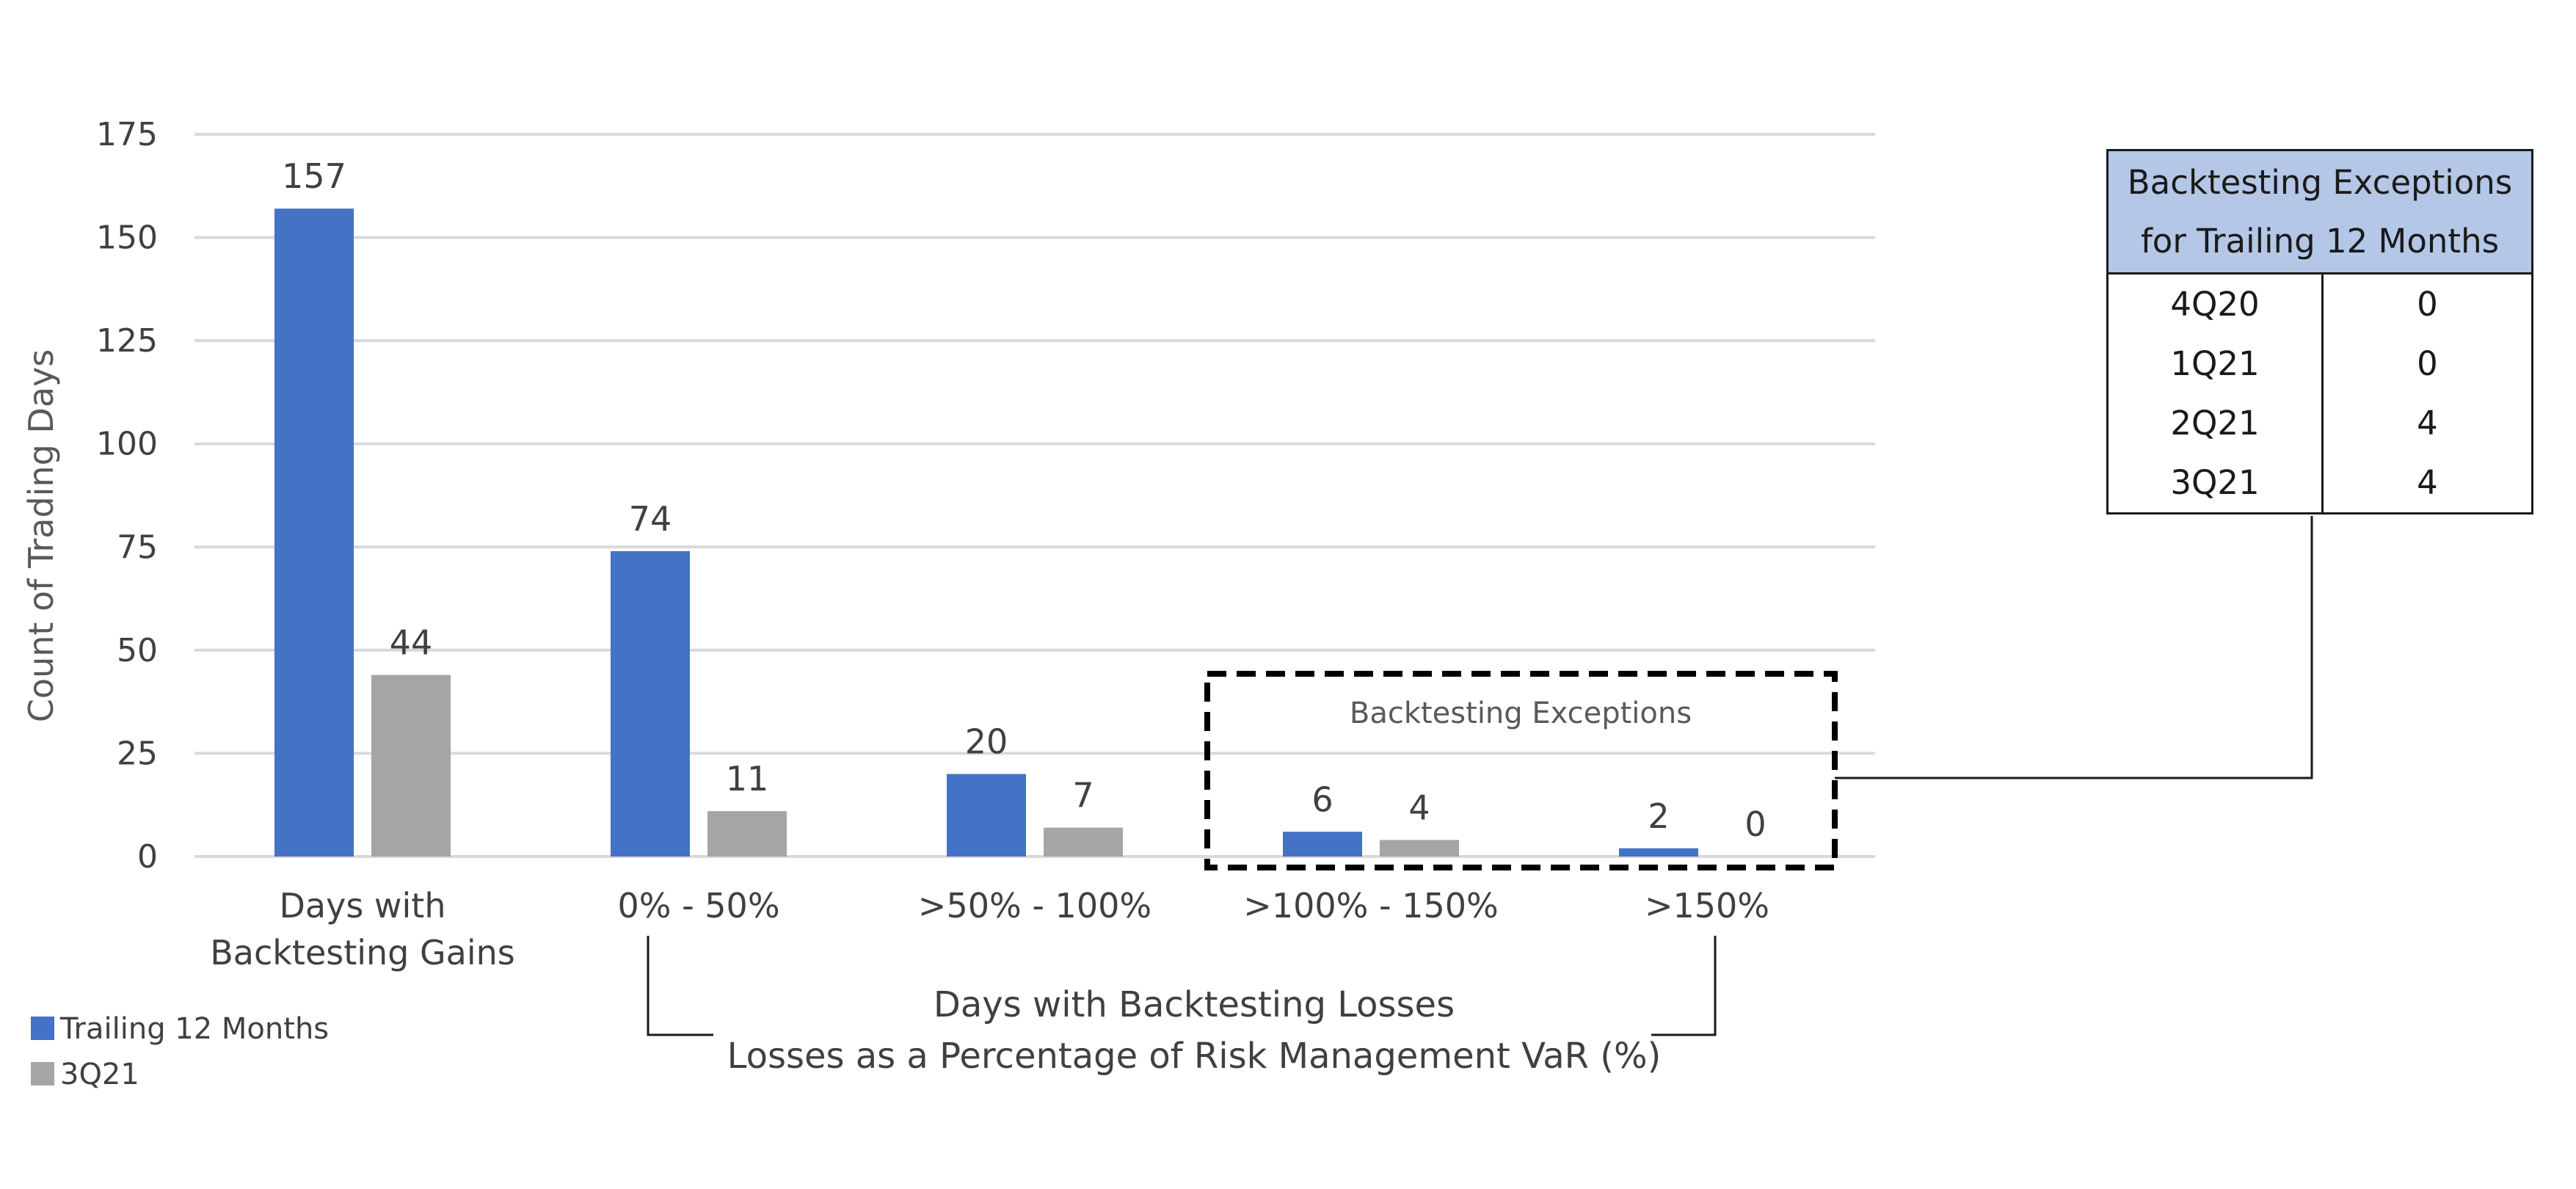 This screenshot has height=1189, width=2576. Describe the element at coordinates (698, 906) in the screenshot. I see `category-label: 0% - 50%` at that location.